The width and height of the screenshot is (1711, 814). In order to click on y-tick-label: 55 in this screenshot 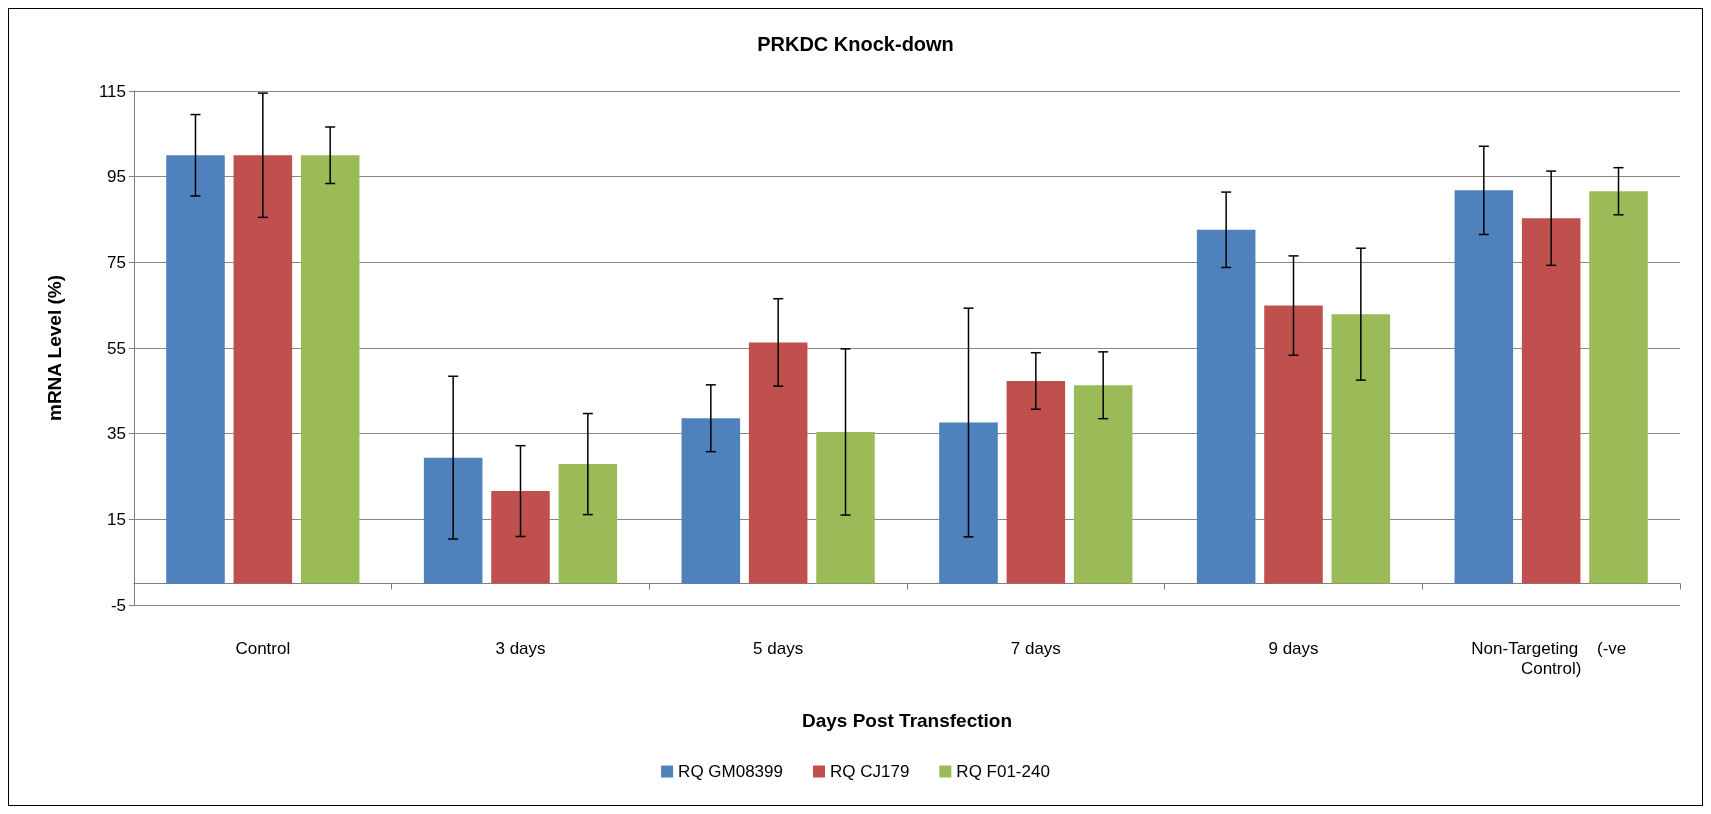, I will do `click(116, 348)`.